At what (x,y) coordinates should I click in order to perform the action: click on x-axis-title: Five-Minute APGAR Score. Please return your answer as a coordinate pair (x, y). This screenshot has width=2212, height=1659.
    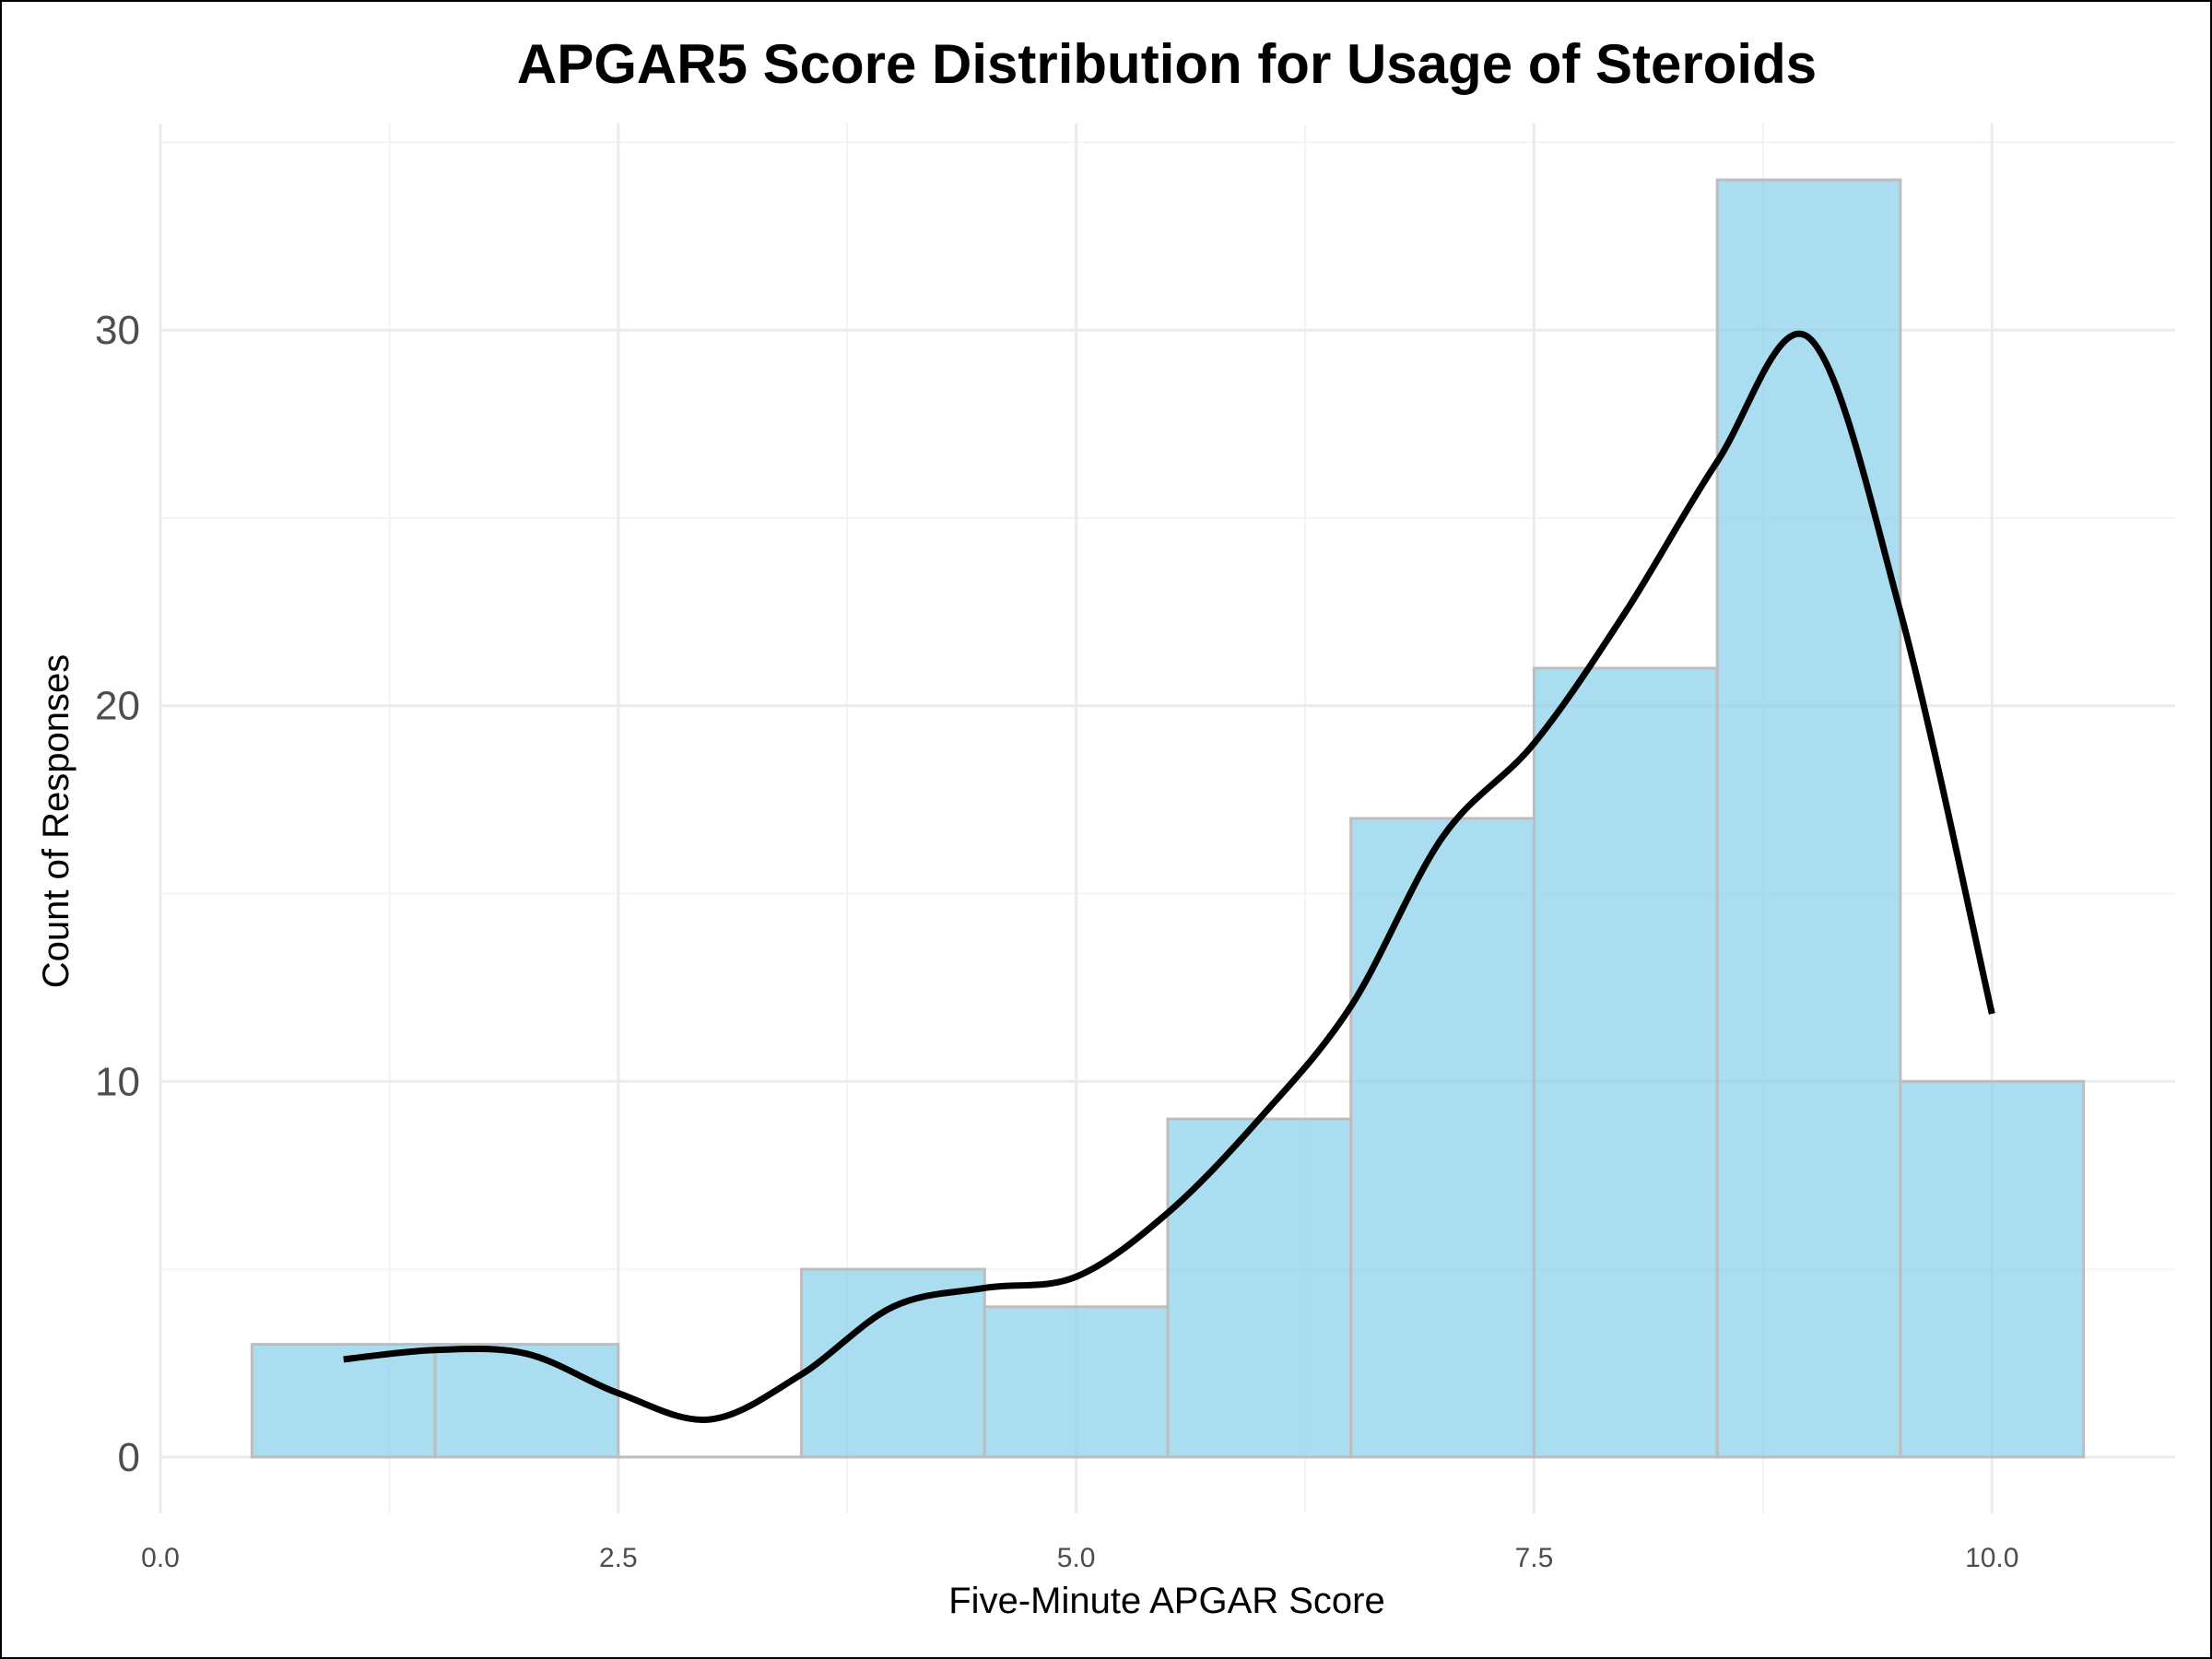
    Looking at the image, I should click on (1166, 1601).